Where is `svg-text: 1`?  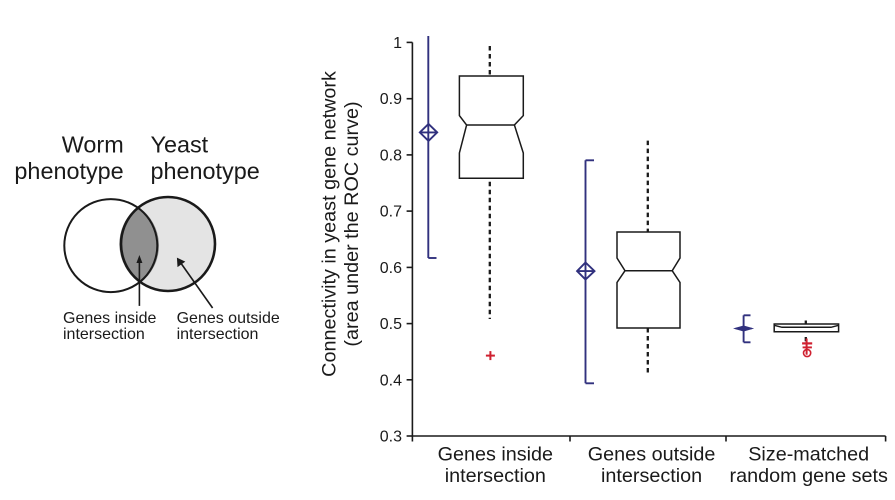 svg-text: 1 is located at coordinates (397, 43).